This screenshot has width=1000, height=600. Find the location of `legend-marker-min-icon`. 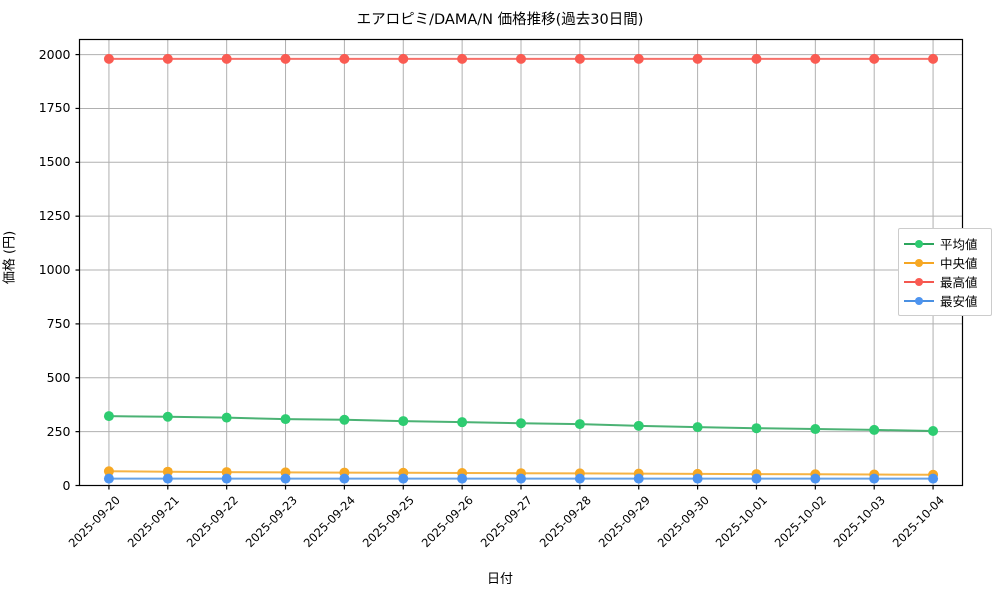

legend-marker-min-icon is located at coordinates (919, 301).